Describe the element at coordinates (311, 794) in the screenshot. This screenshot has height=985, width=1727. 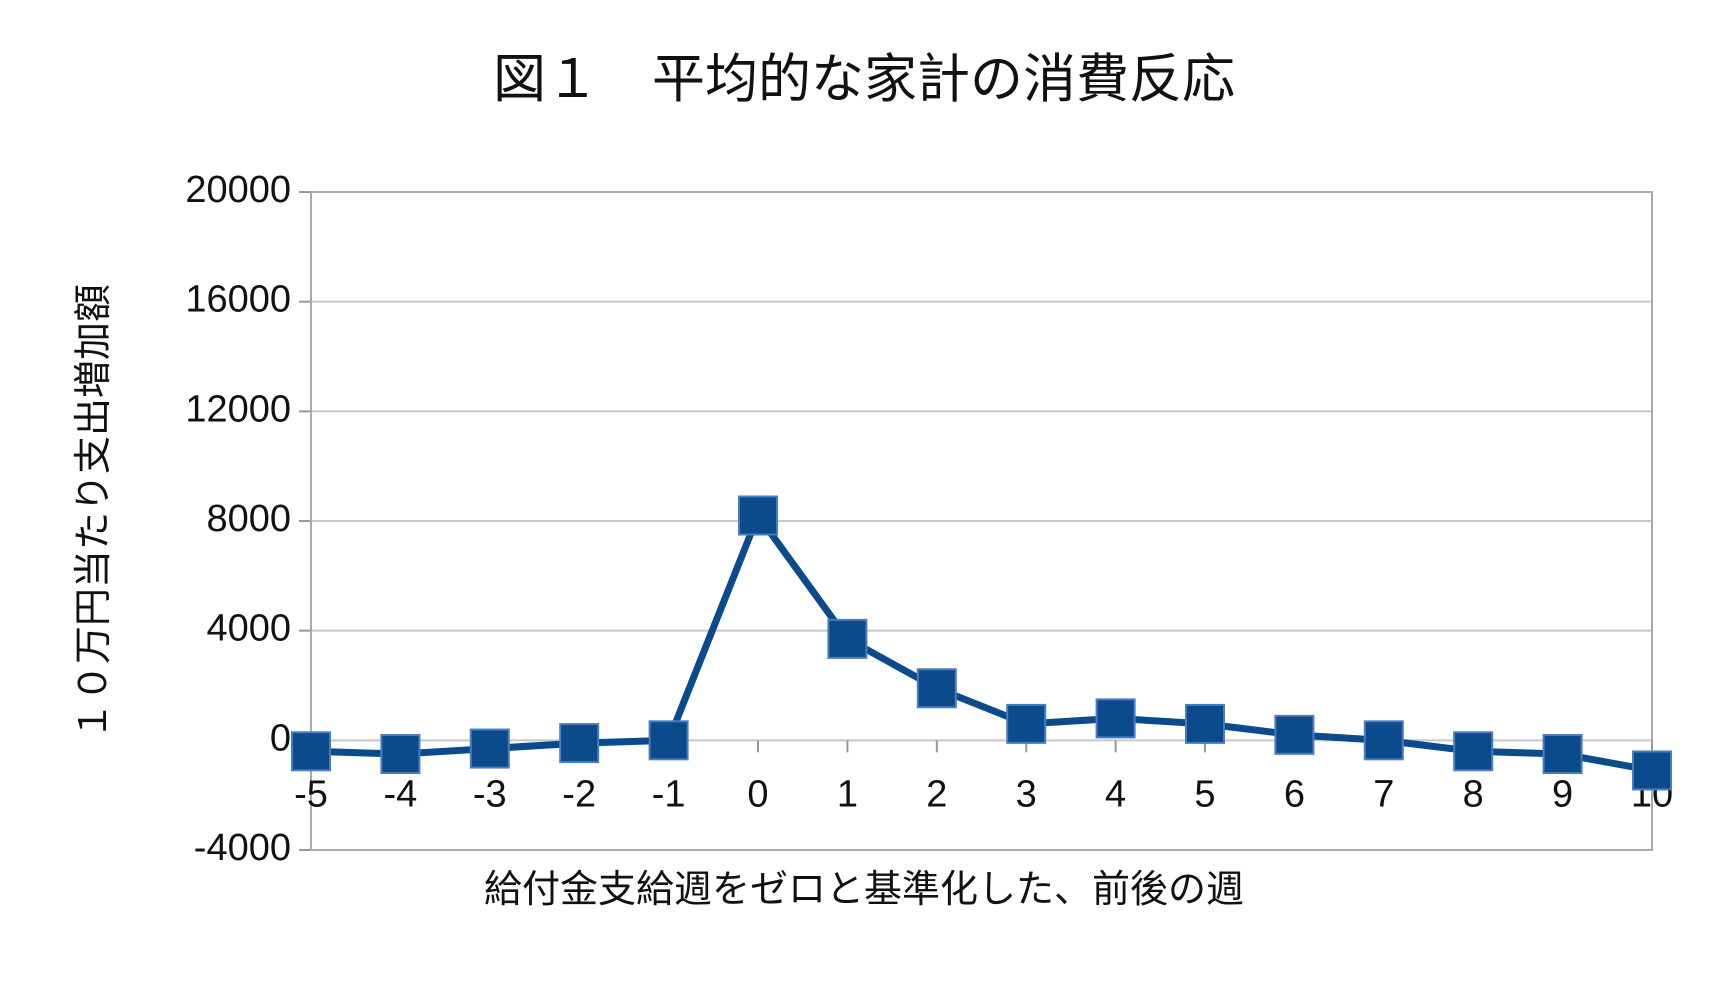
I see `x-tick-label: -5` at that location.